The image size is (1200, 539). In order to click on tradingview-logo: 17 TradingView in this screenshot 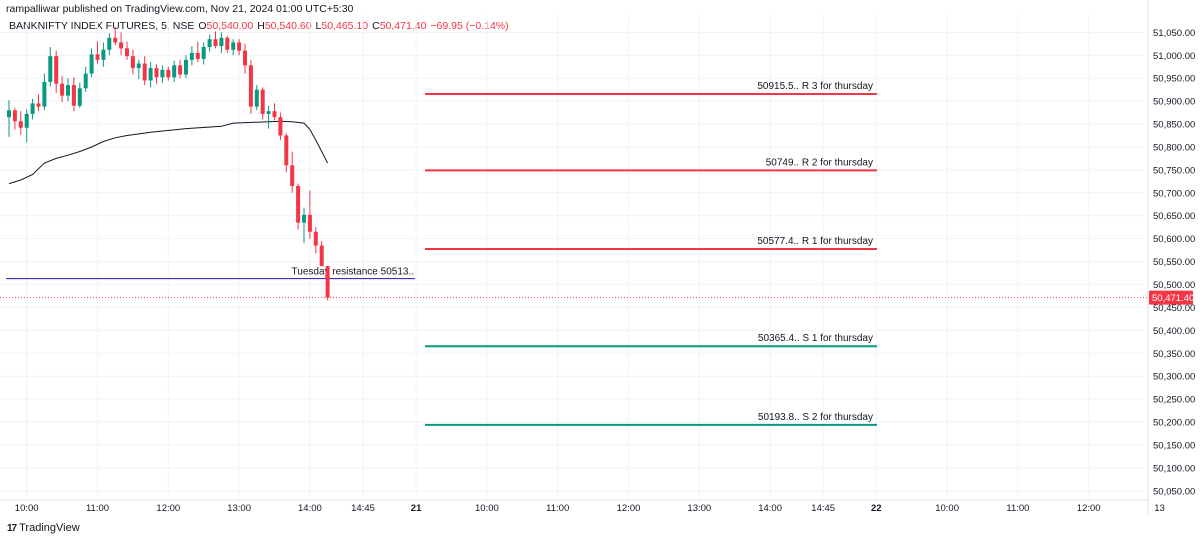, I will do `click(43, 528)`.